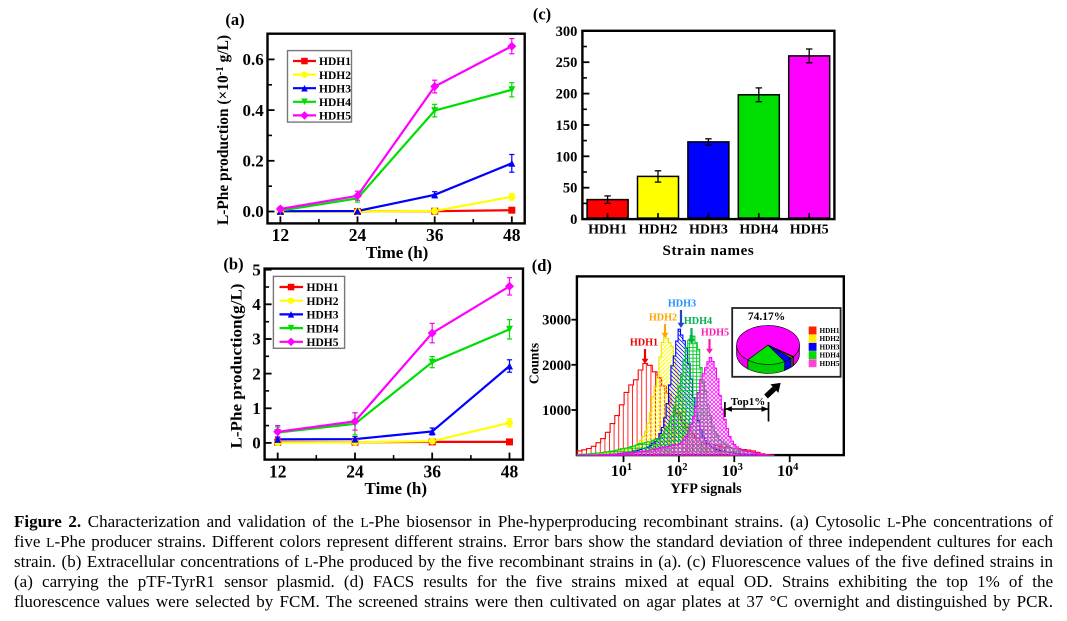 Image resolution: width=1067 pixels, height=621 pixels. What do you see at coordinates (732, 471) in the screenshot?
I see `svg-text: 103` at bounding box center [732, 471].